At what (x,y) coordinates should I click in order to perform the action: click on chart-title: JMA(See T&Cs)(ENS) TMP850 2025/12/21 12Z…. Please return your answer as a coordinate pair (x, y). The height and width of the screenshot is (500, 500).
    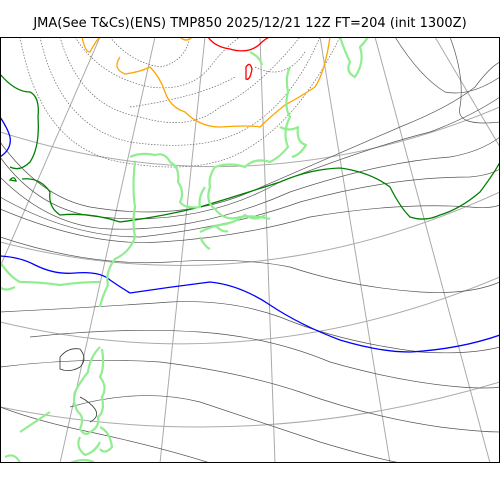
    Looking at the image, I should click on (250, 23).